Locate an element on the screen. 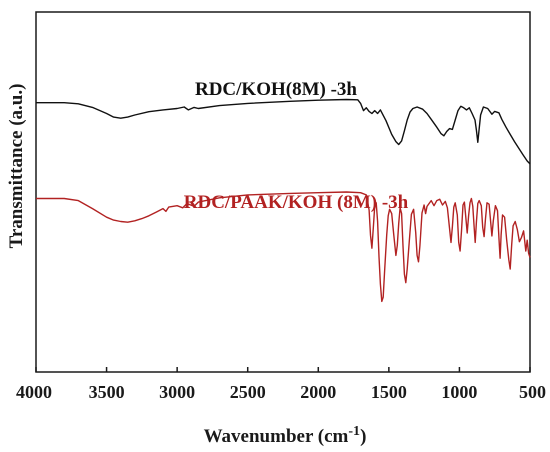  x-tick-label-1000: 1000 is located at coordinates (459, 392).